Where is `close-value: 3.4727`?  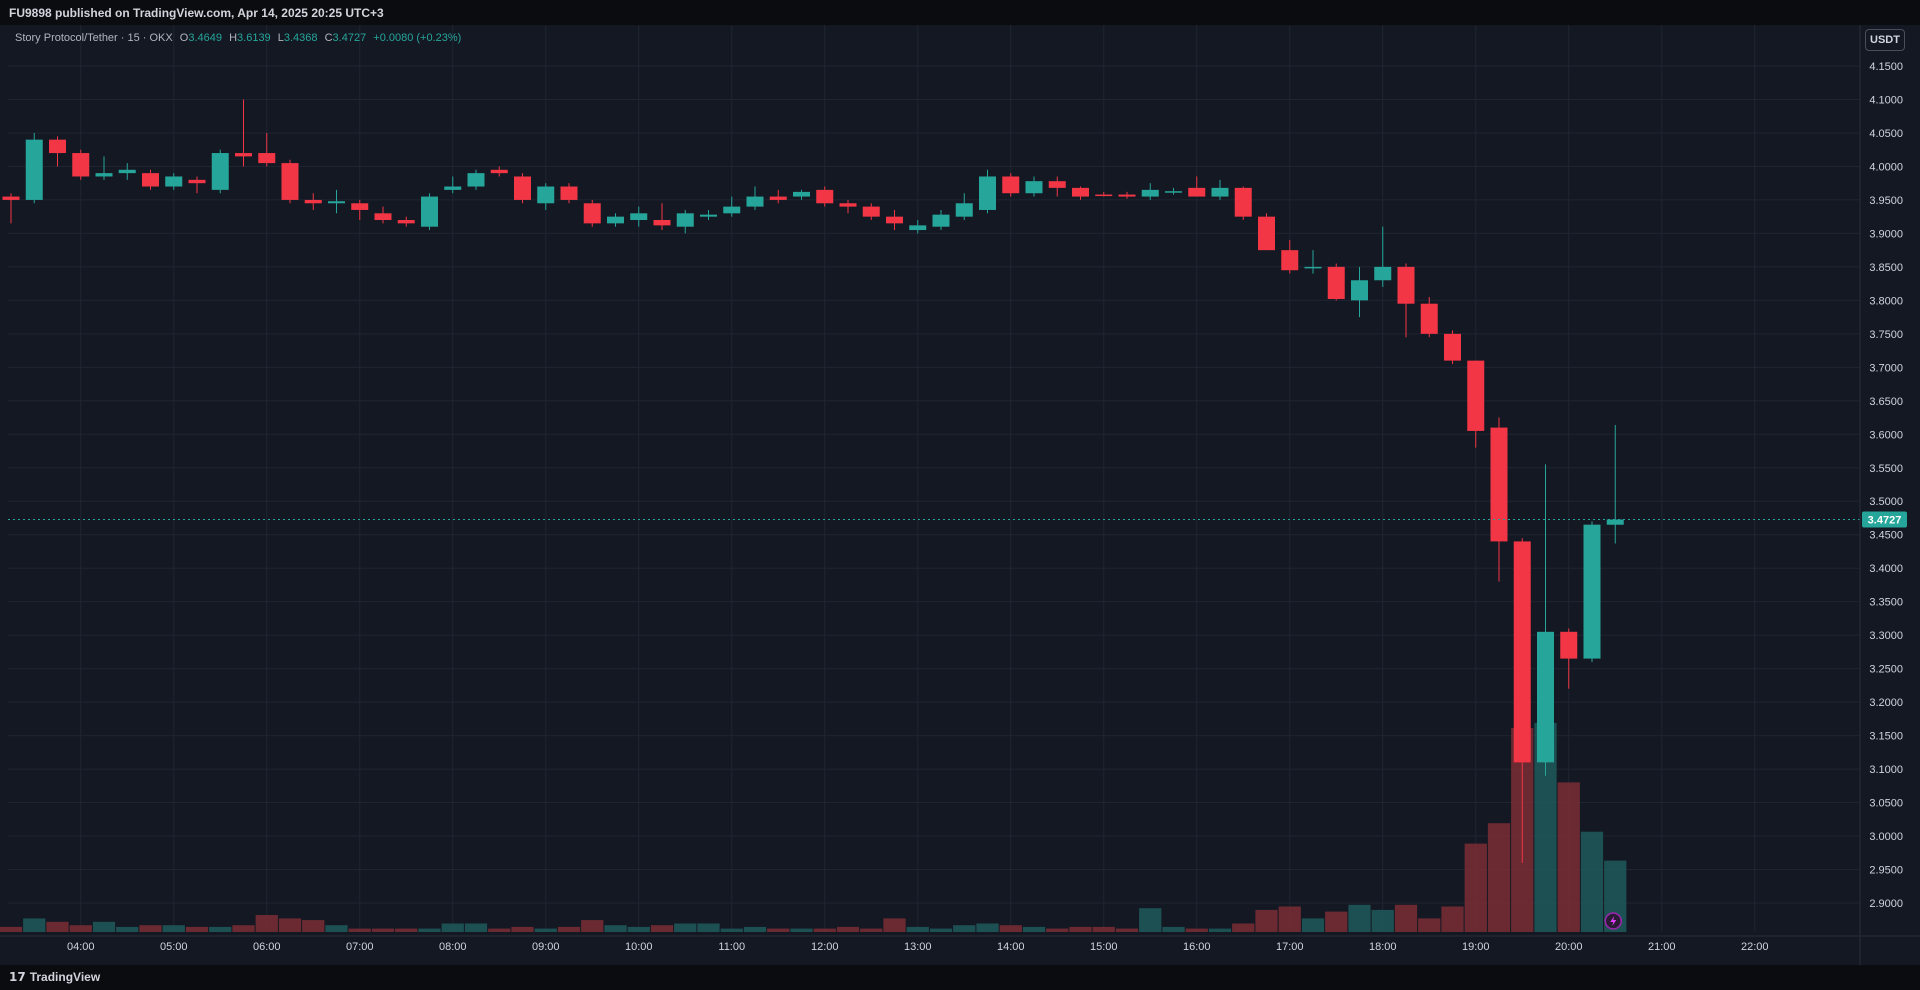
close-value: 3.4727 is located at coordinates (349, 38).